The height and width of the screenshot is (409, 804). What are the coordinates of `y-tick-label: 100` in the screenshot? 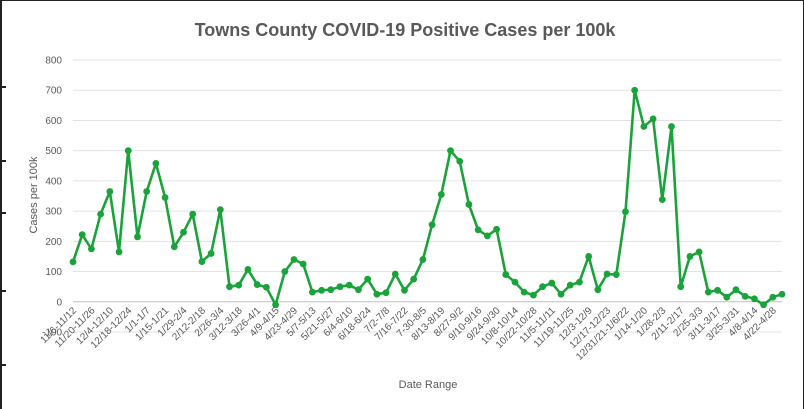 It's located at (53, 272).